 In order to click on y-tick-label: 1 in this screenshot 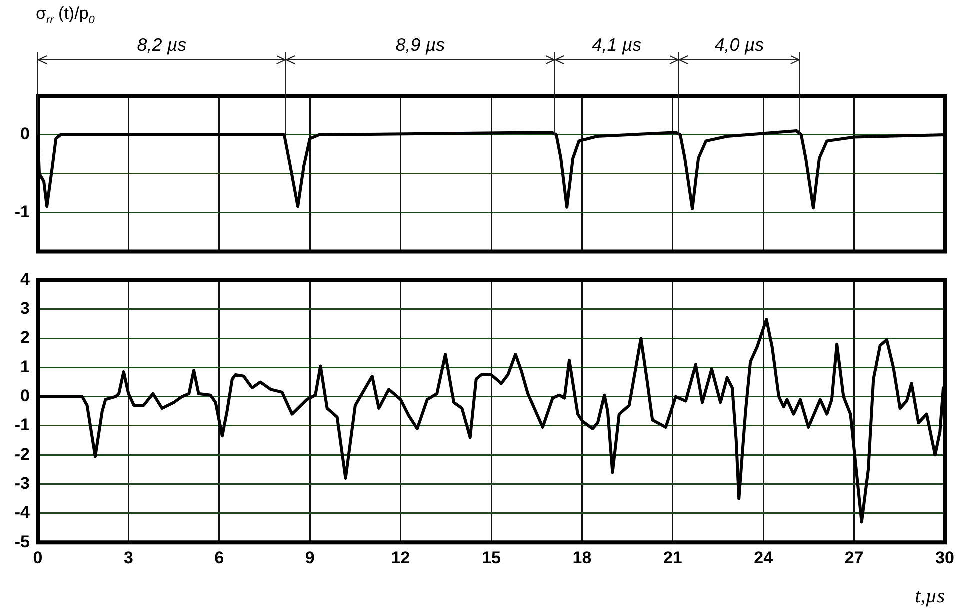, I will do `click(25, 366)`.